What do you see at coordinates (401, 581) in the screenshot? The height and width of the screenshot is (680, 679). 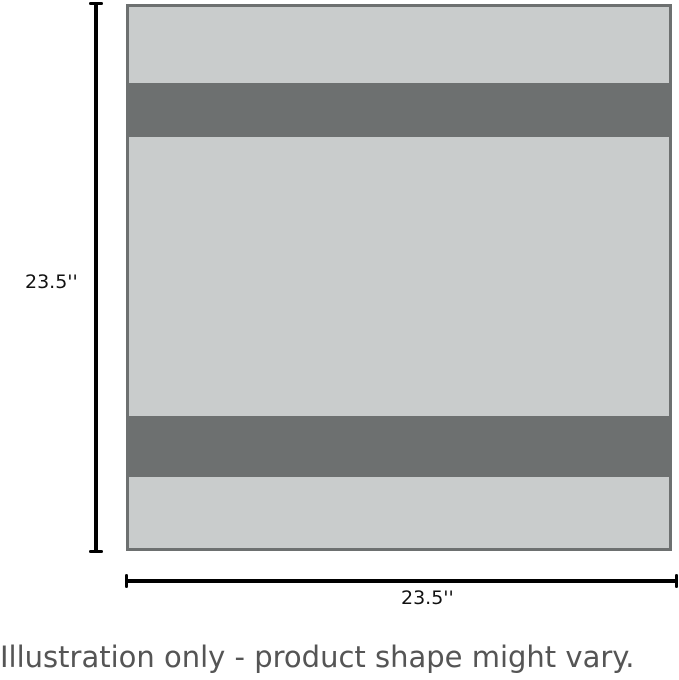 I see `width-dimension-line` at bounding box center [401, 581].